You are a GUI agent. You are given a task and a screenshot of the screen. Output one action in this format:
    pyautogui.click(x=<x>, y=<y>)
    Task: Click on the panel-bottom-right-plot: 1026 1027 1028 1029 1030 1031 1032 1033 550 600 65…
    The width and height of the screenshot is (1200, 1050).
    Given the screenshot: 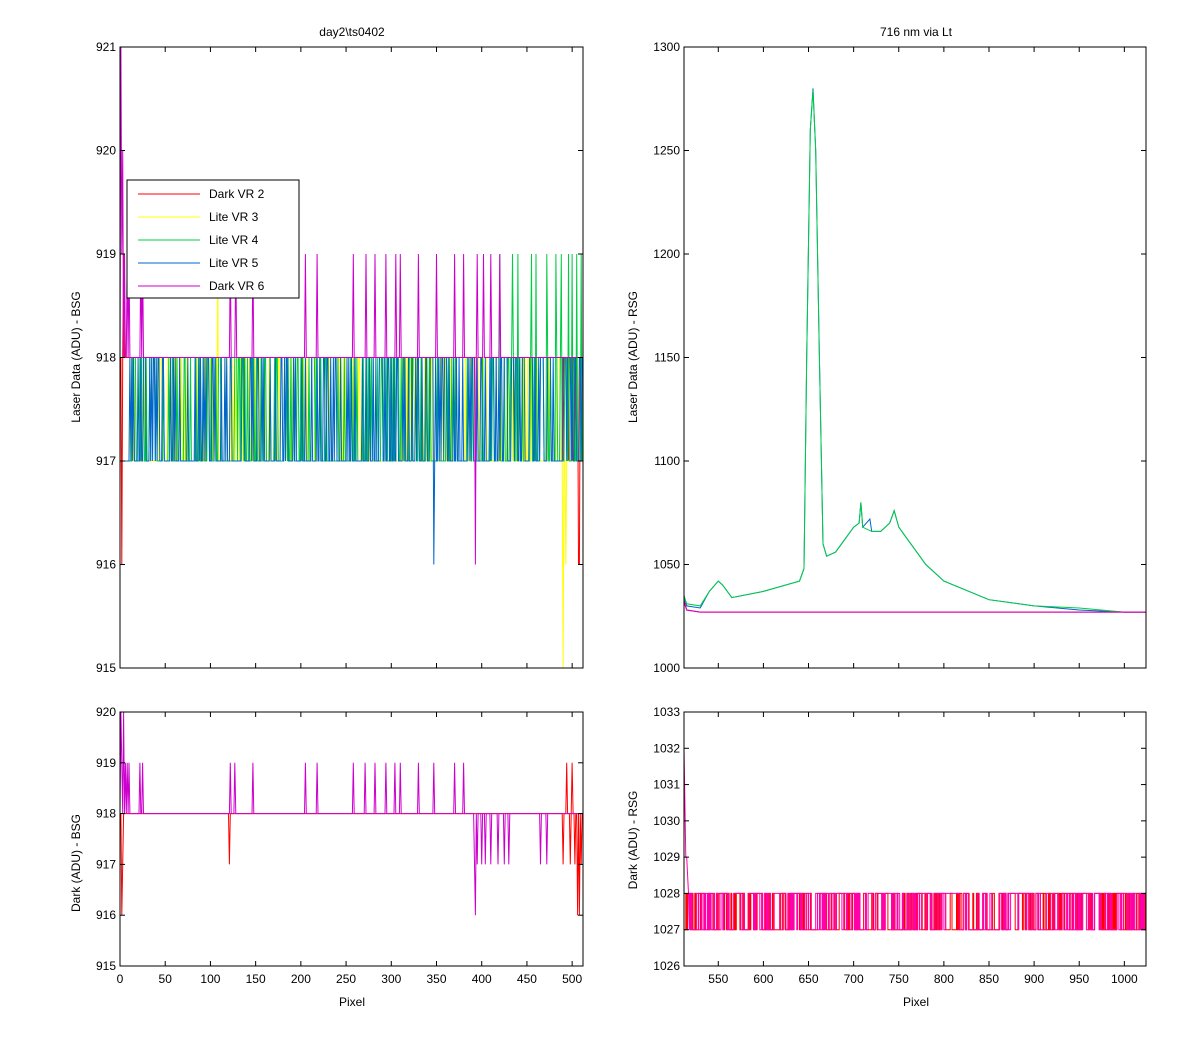 What is the action you would take?
    pyautogui.click(x=900, y=845)
    